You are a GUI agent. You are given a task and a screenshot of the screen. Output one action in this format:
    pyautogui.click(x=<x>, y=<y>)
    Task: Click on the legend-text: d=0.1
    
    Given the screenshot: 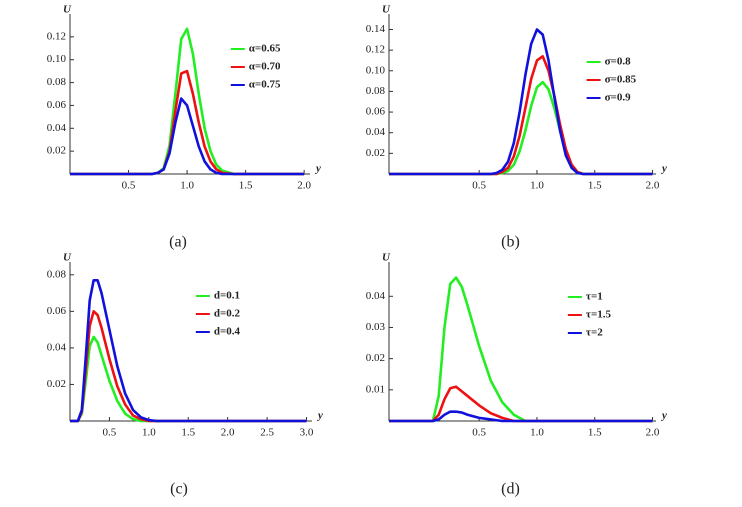 What is the action you would take?
    pyautogui.click(x=227, y=296)
    